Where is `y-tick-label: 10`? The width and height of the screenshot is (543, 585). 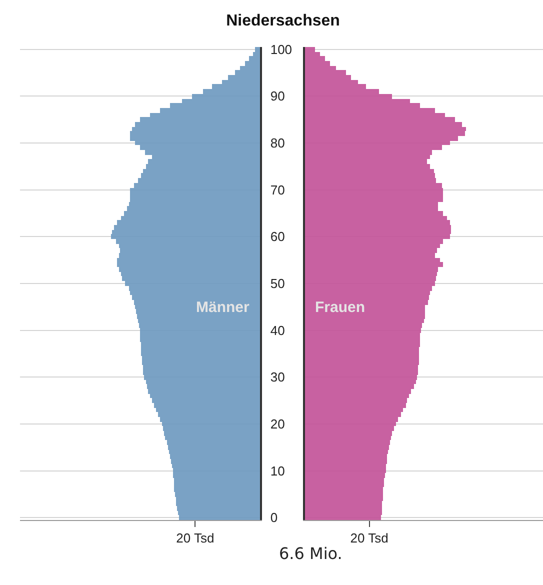
y-tick-label: 10 is located at coordinates (277, 470).